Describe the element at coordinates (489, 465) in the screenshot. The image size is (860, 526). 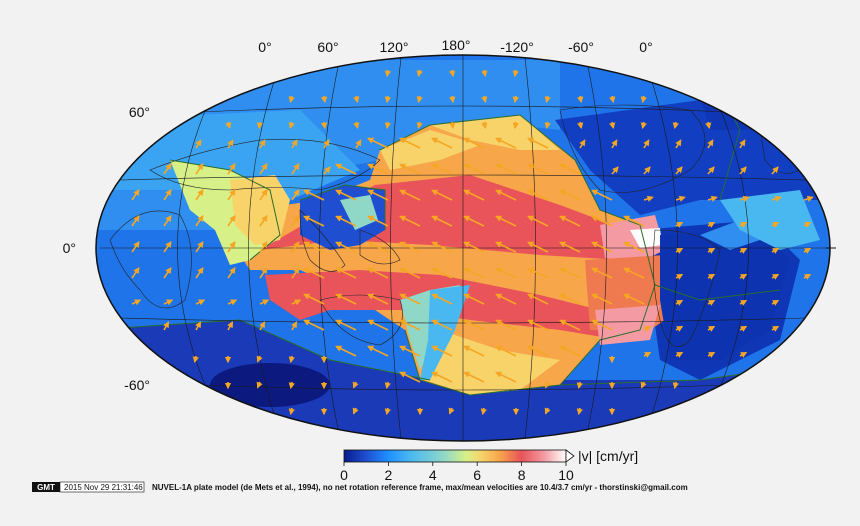
I see `colorbar: 0 2 4 6 8 10 |v| [cm/yr]` at that location.